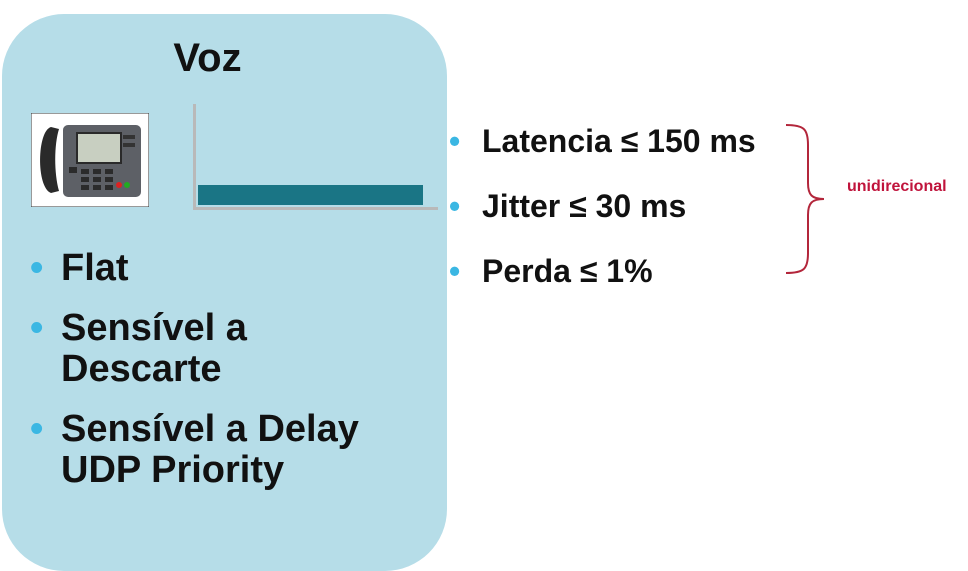  Describe the element at coordinates (619, 141) in the screenshot. I see `requirement-text: Latencia ≤ 150 ms` at that location.